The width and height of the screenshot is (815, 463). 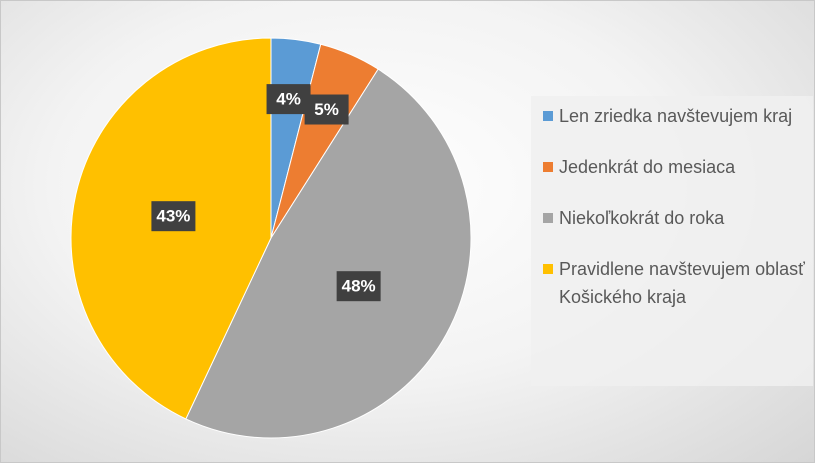 I want to click on data-label-text: 5%, so click(x=326, y=109).